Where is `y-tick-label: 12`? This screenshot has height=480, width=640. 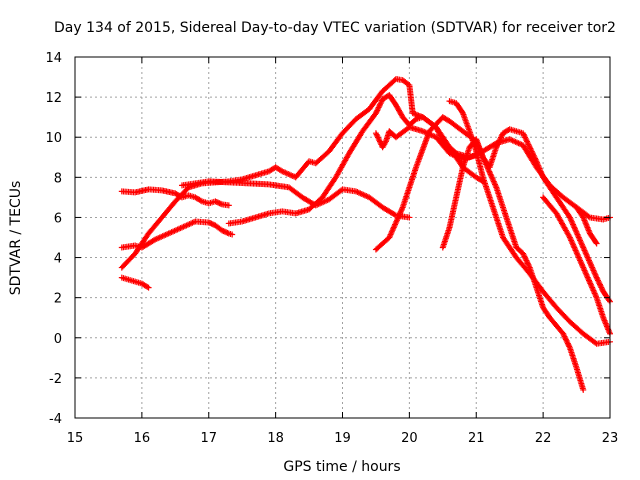 y-tick-label: 12 is located at coordinates (53, 98).